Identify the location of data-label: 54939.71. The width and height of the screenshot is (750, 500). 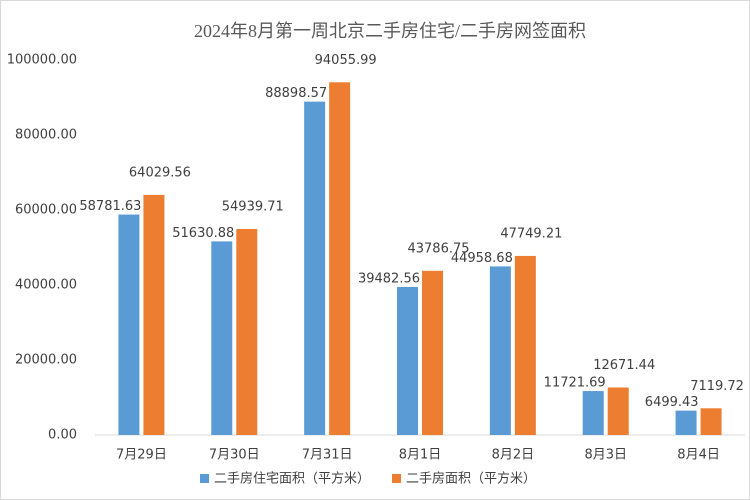
(253, 206).